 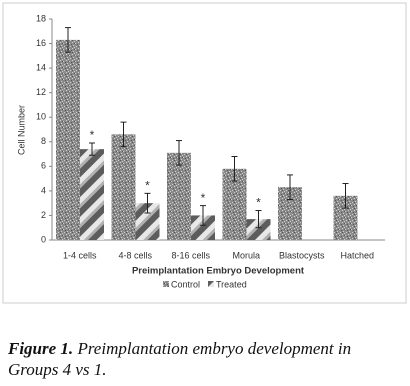 What do you see at coordinates (357, 255) in the screenshot?
I see `x-tick-label: Hatched` at bounding box center [357, 255].